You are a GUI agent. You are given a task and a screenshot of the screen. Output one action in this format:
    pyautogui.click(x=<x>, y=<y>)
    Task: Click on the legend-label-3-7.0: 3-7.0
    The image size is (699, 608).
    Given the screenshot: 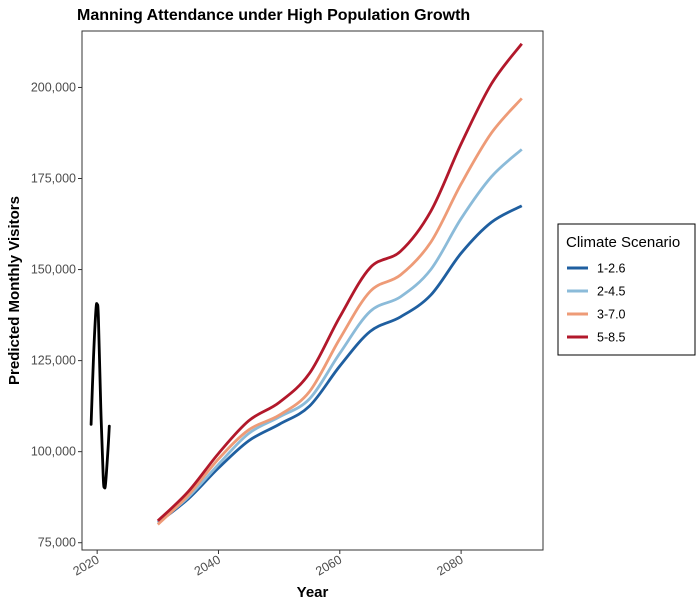 What is the action you would take?
    pyautogui.click(x=611, y=315)
    